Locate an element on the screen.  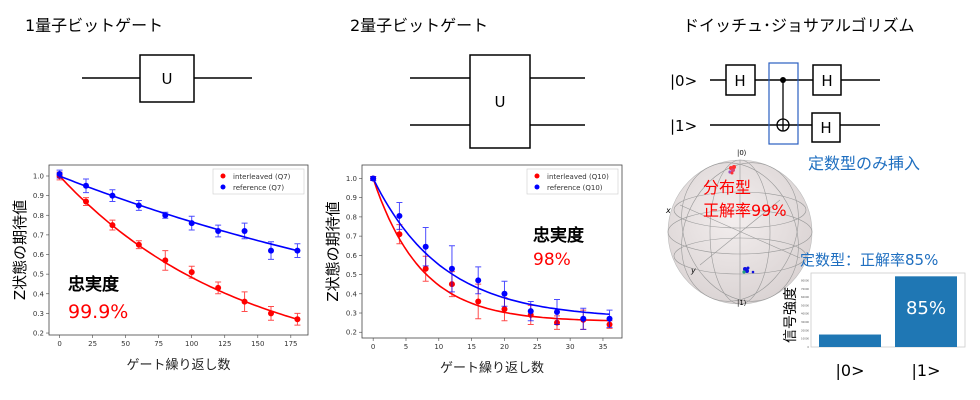
legend-label: interleaved (Q7) is located at coordinates (262, 177).